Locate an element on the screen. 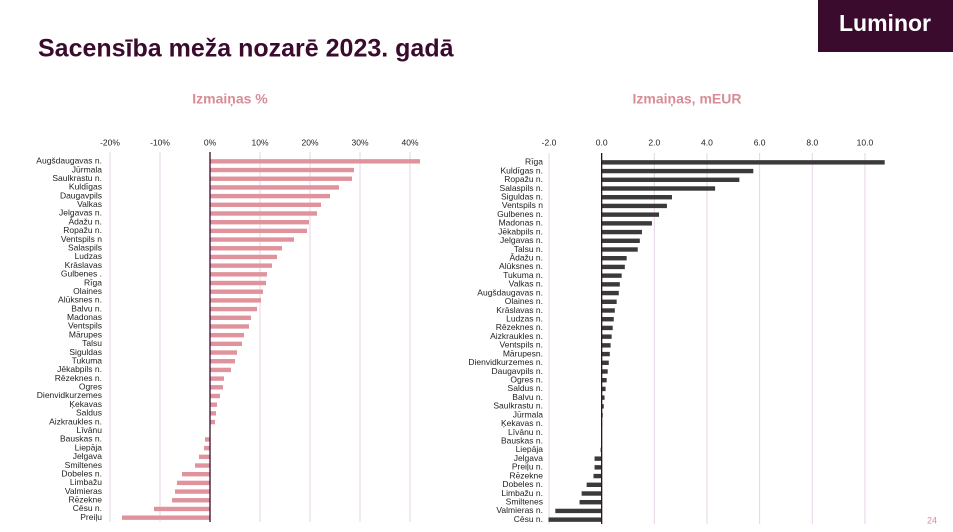 This screenshot has height=532, width=953. y-tick-label: Ventspils n. is located at coordinates (521, 345).